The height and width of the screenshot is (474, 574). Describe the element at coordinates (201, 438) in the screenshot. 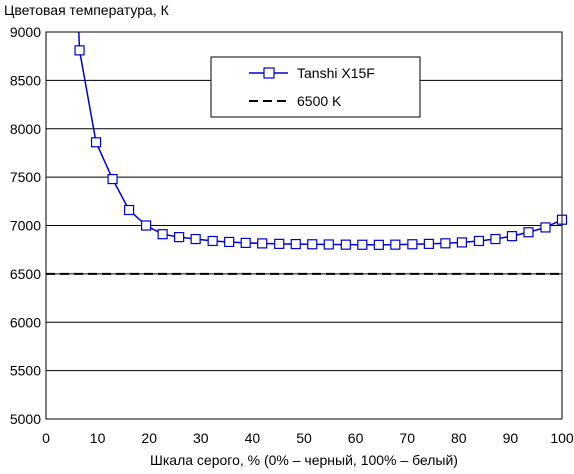

I see `x-tick-30: 30` at that location.